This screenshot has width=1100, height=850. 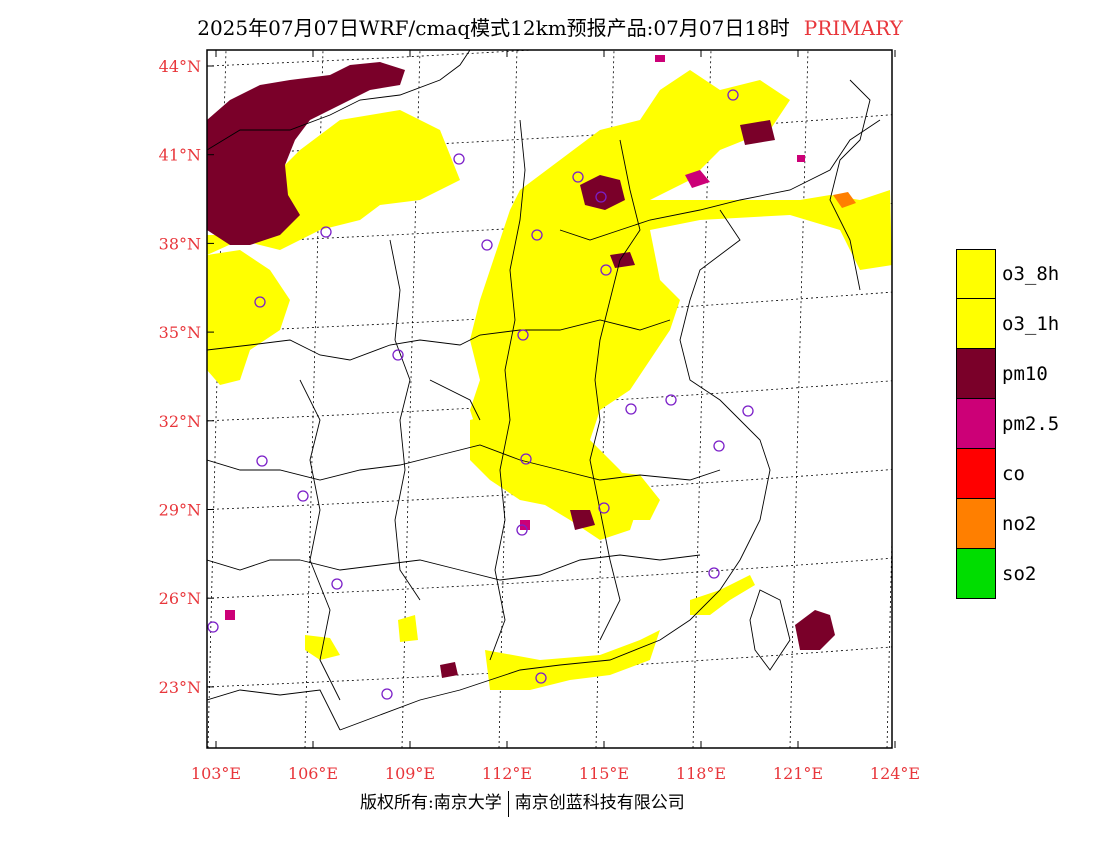 I want to click on legend-label: no2, so click(x=1019, y=524).